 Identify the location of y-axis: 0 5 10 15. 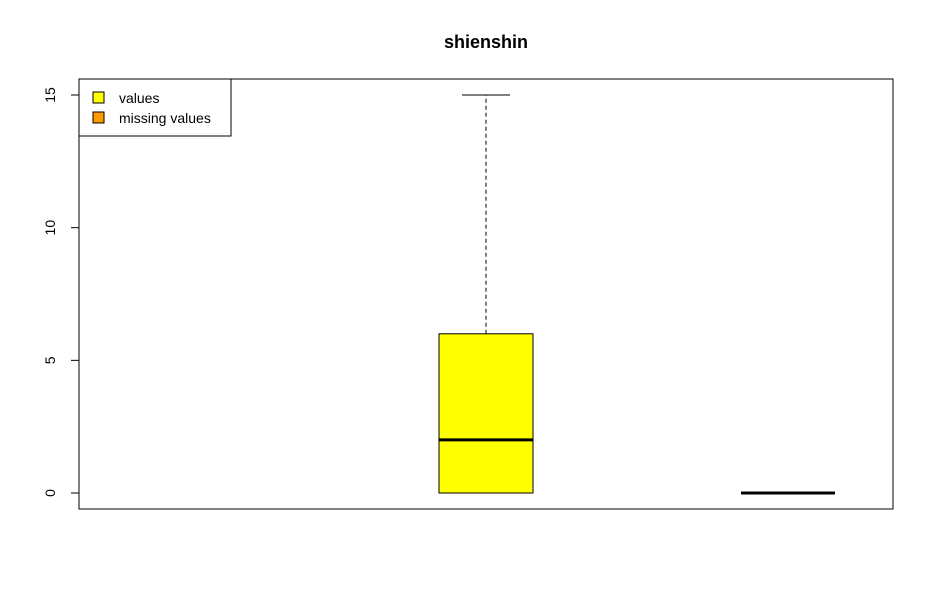
(61, 292).